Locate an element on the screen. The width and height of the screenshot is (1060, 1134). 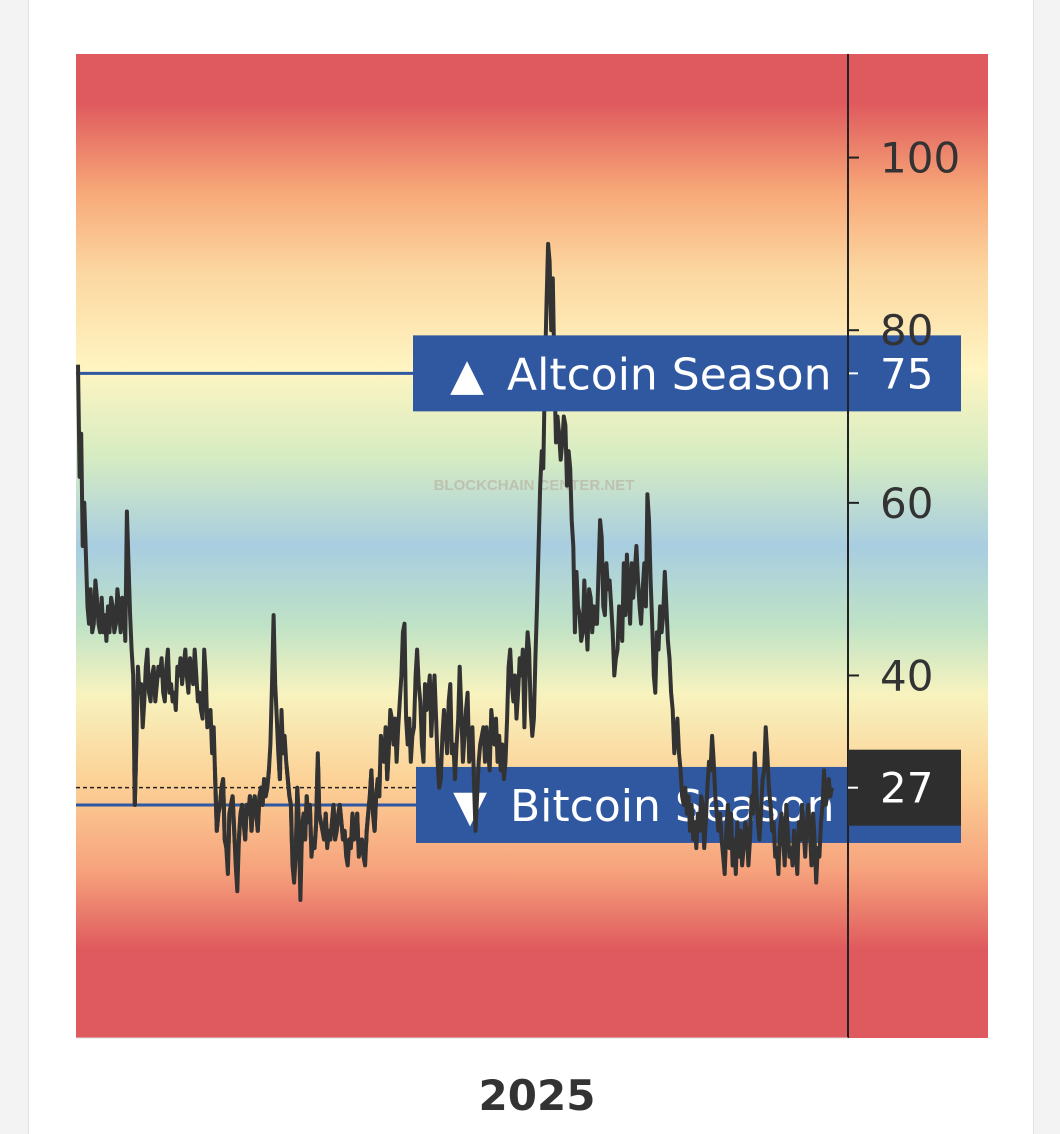
x-tick-label: 2025 is located at coordinates (537, 1095).